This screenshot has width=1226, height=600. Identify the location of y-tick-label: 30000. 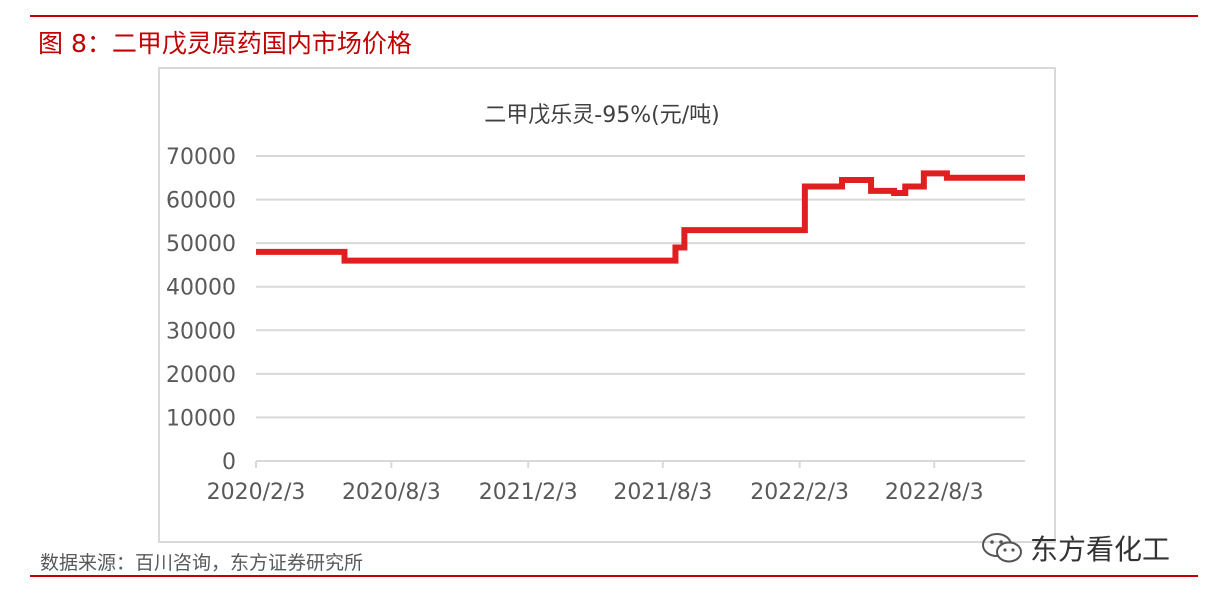
(201, 331).